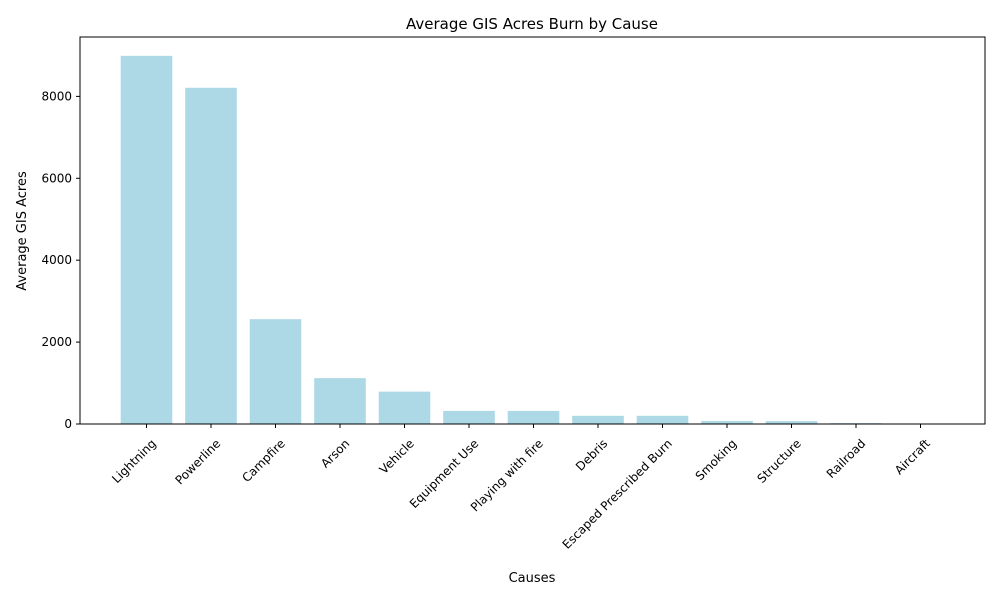 This screenshot has height=604, width=1000. What do you see at coordinates (444, 473) in the screenshot?
I see `x-tick-label: Equipment Use` at bounding box center [444, 473].